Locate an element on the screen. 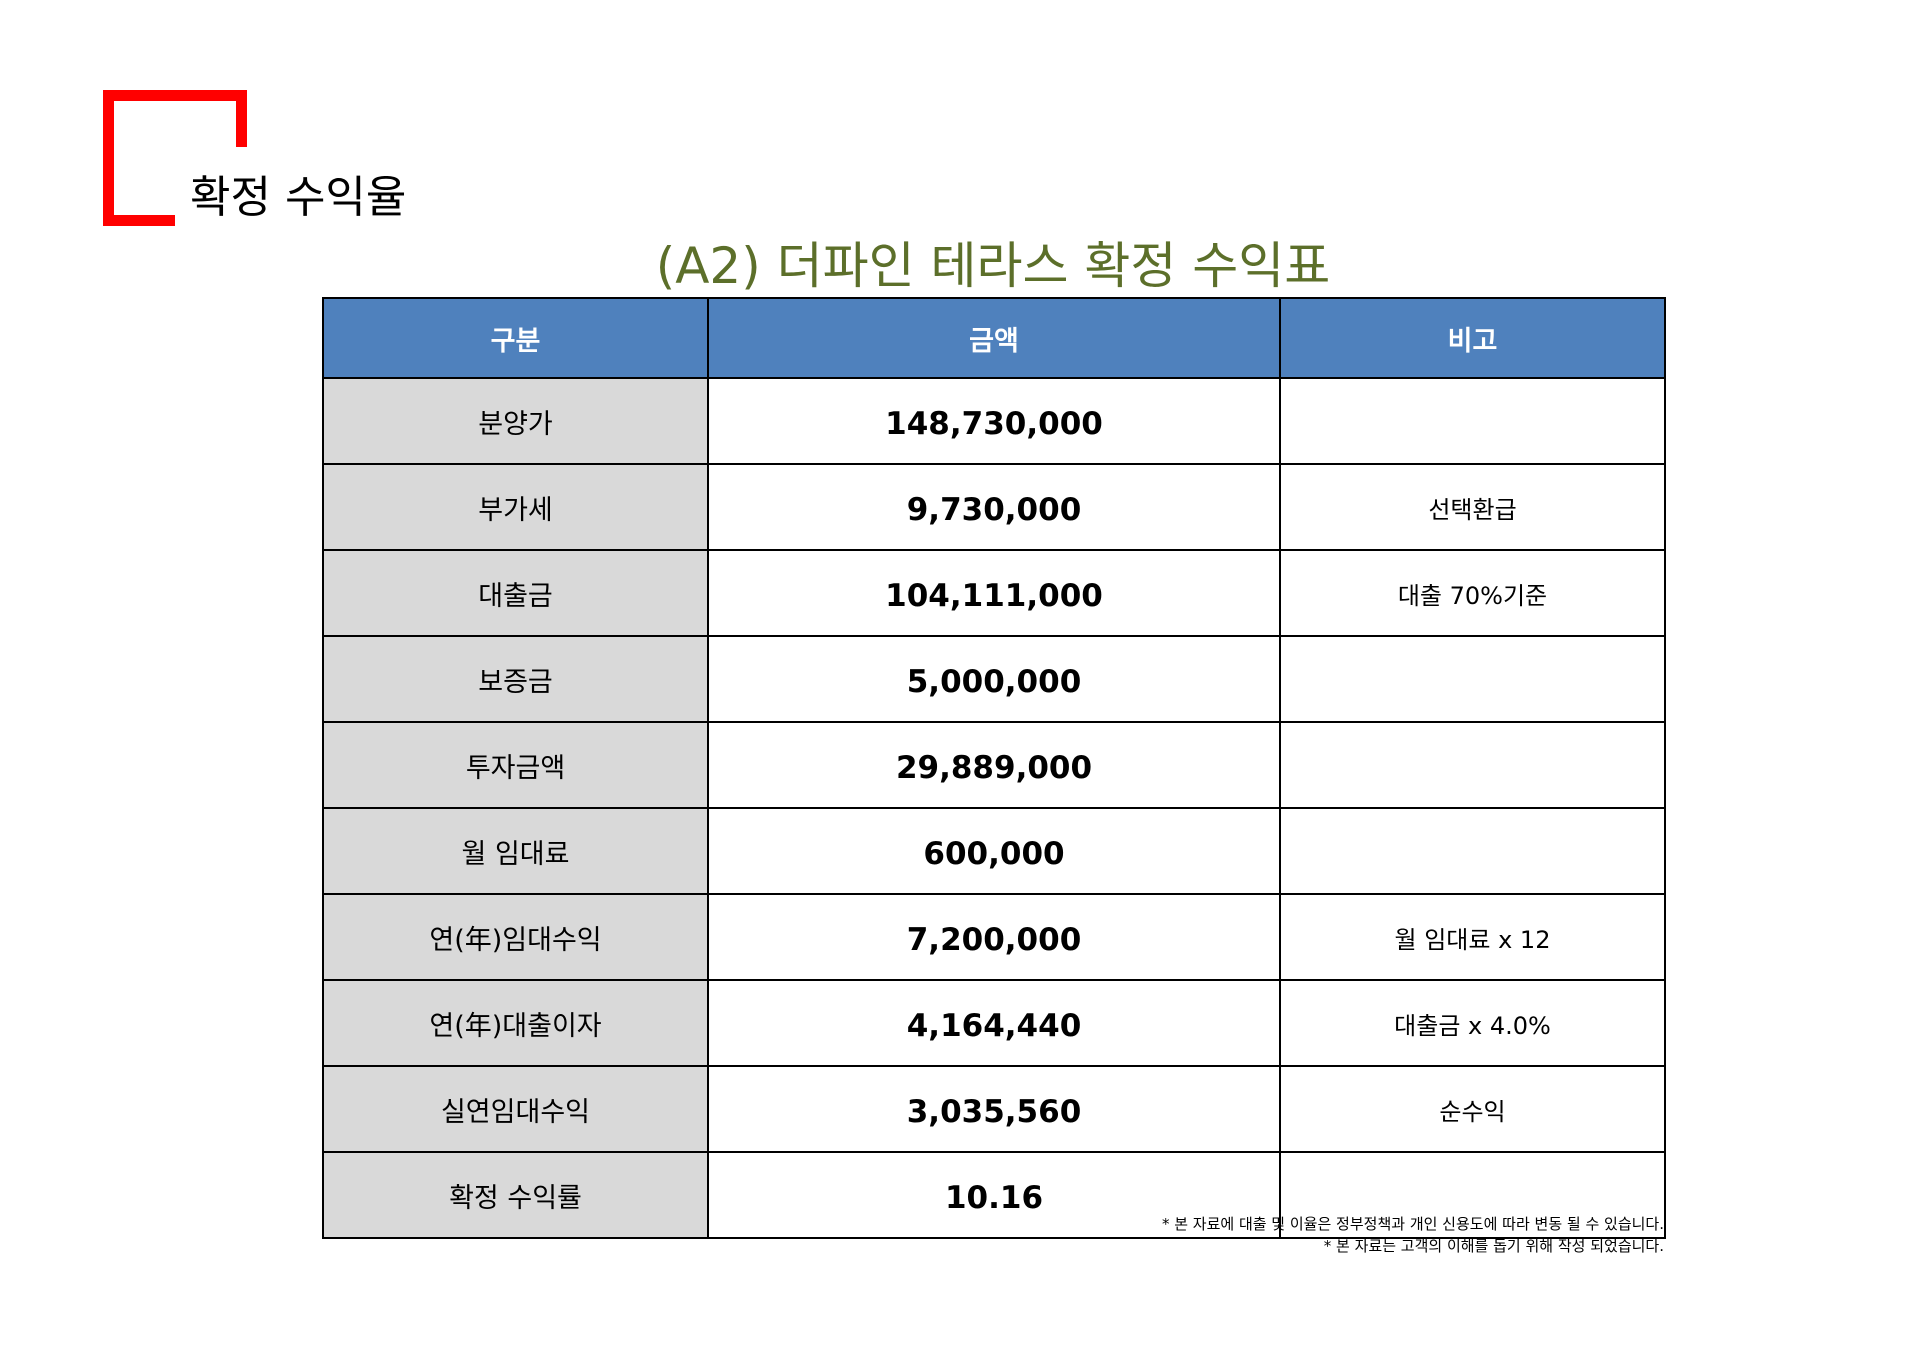 The width and height of the screenshot is (1920, 1357). row-amount: 9,730,000 is located at coordinates (994, 507).